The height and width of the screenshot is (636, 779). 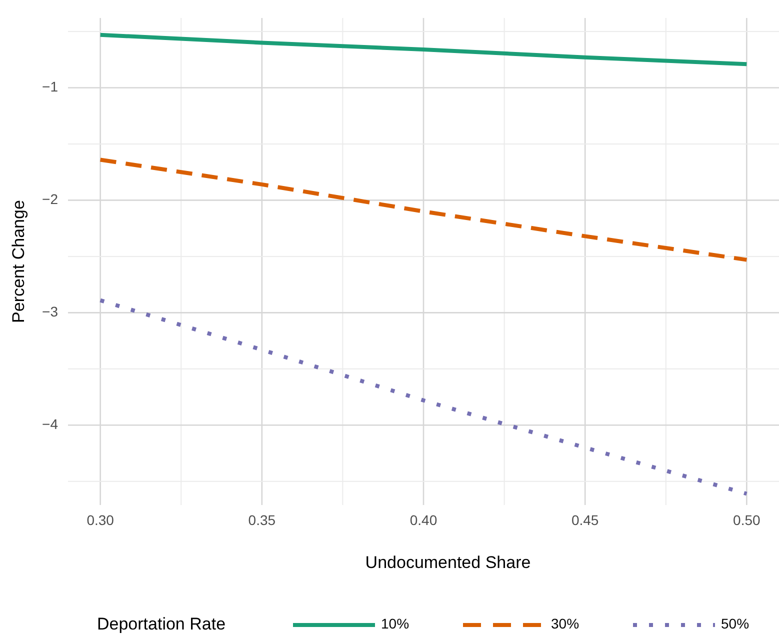 What do you see at coordinates (424, 520) in the screenshot?
I see `x-tick-label: 0.40` at bounding box center [424, 520].